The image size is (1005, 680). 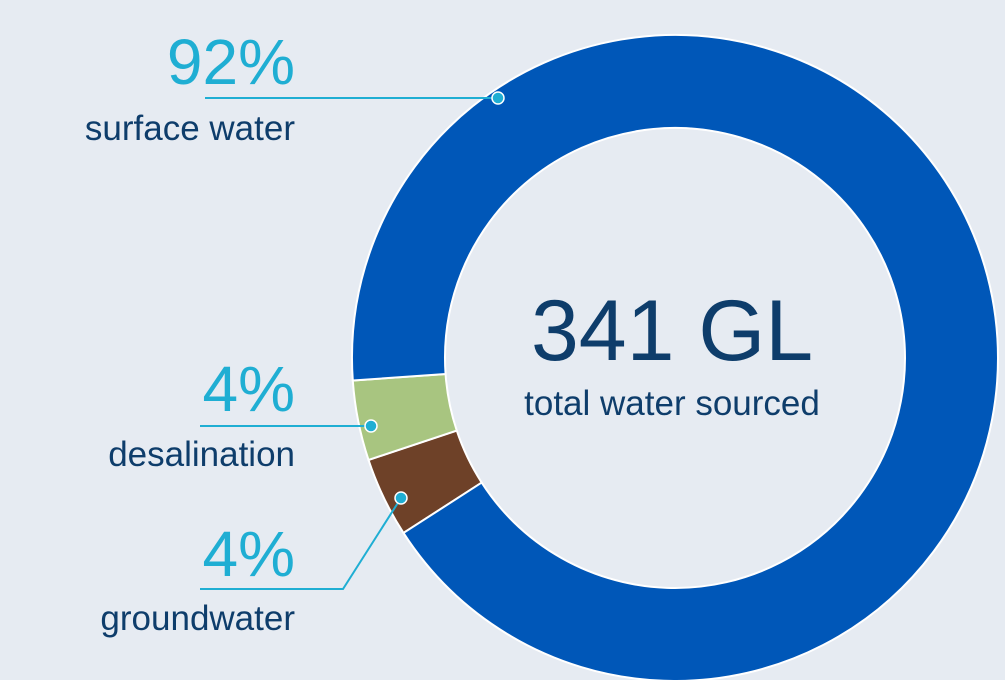 What do you see at coordinates (371, 426) in the screenshot?
I see `desalination-leader-dot` at bounding box center [371, 426].